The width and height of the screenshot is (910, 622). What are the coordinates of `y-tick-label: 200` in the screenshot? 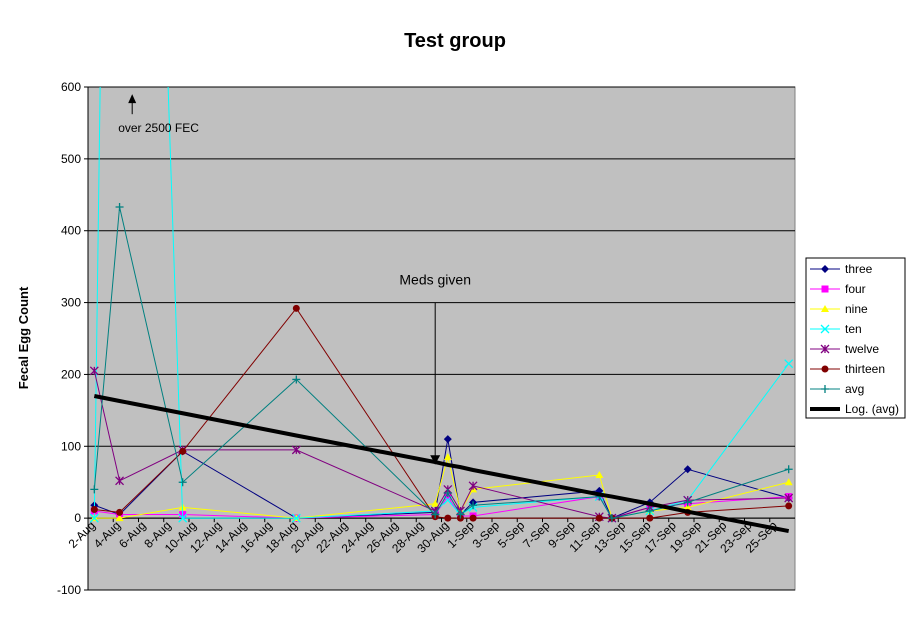 It's located at (71, 374).